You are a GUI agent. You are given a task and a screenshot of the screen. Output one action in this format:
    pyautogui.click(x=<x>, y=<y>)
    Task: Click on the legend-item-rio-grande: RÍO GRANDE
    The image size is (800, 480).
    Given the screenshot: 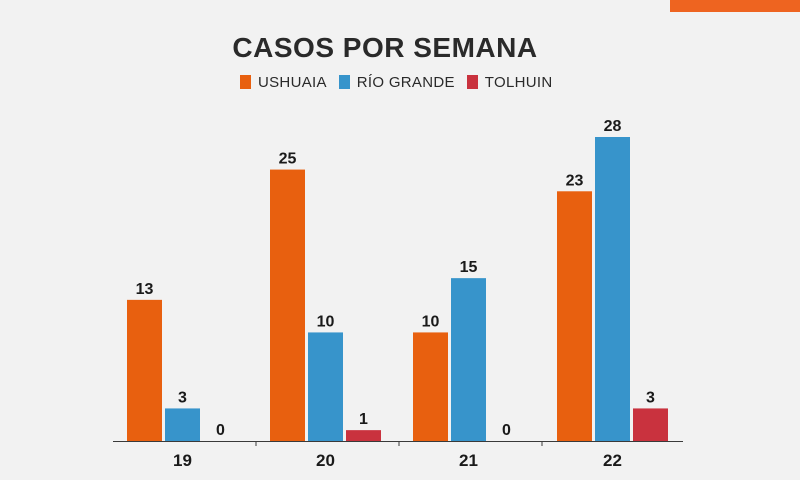 What is the action you would take?
    pyautogui.click(x=396, y=82)
    